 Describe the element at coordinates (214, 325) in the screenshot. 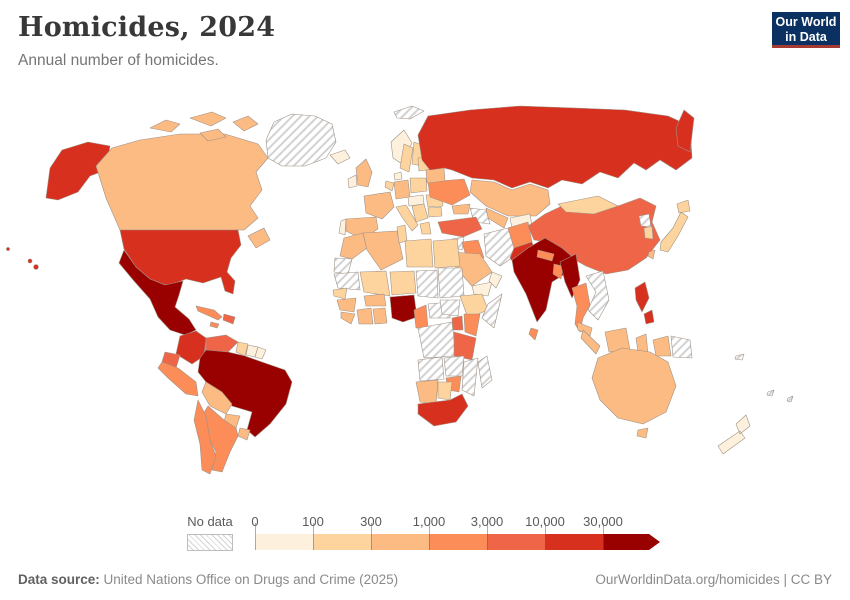

I see `country-jamaica` at that location.